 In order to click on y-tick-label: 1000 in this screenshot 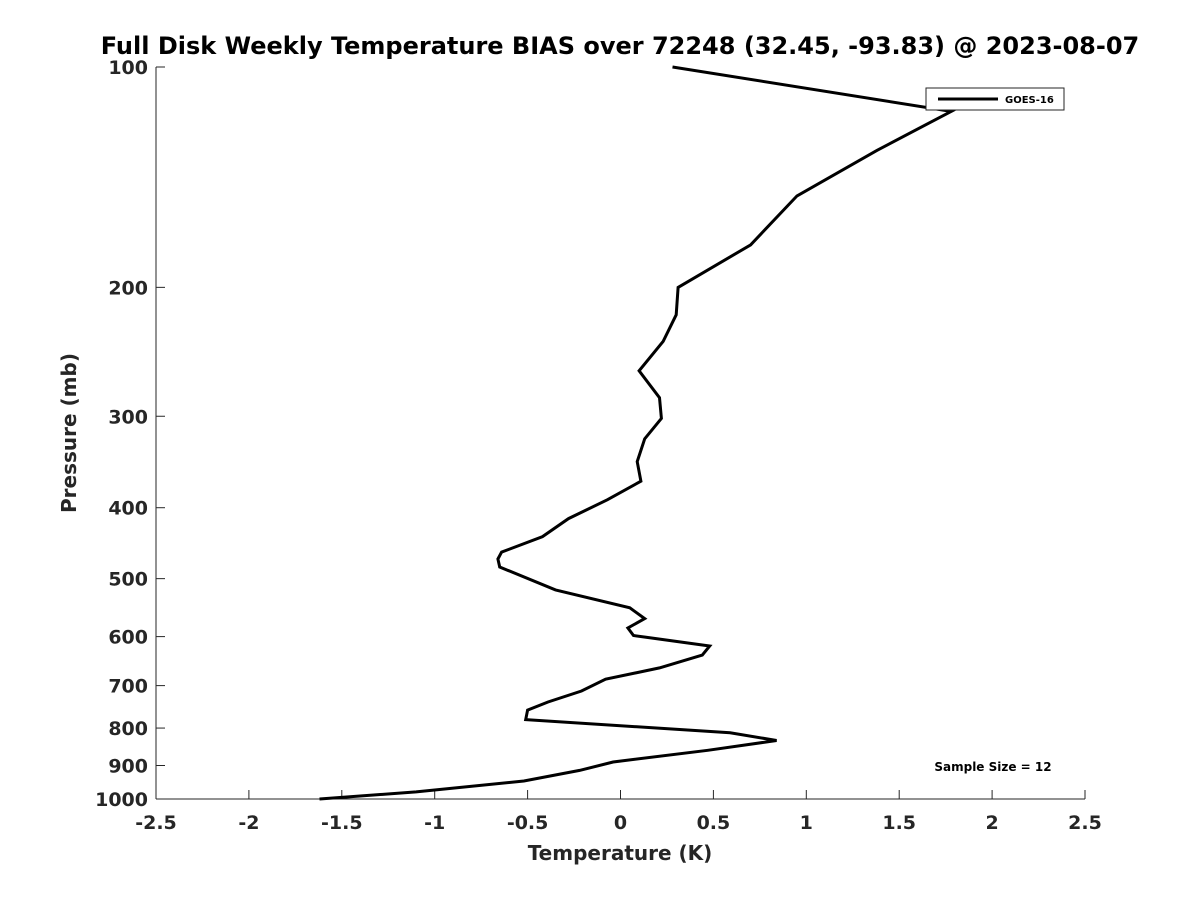, I will do `click(121, 800)`.